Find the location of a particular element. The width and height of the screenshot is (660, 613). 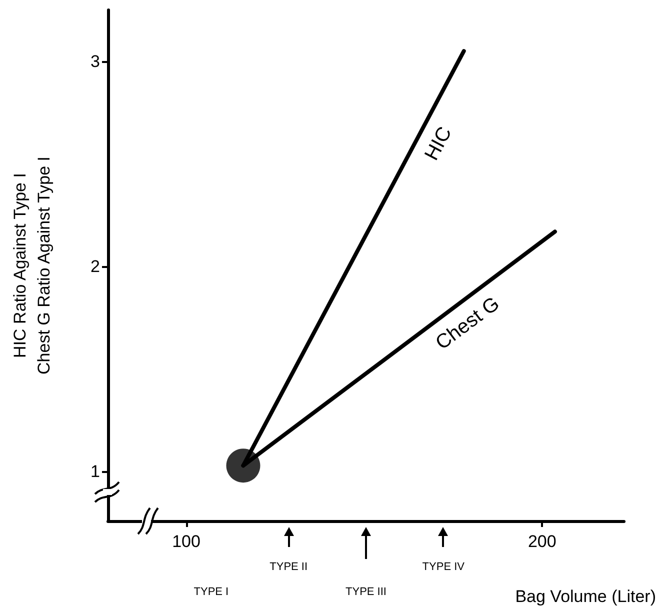

x-axis-title: Bag Volume (Liter) is located at coordinates (585, 597).